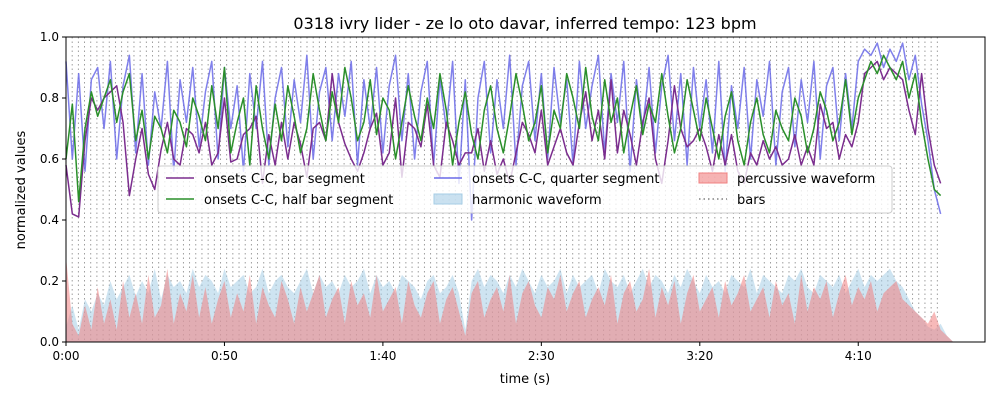 The height and width of the screenshot is (400, 1000). I want to click on x-tick-label-1: 0:50, so click(224, 356).